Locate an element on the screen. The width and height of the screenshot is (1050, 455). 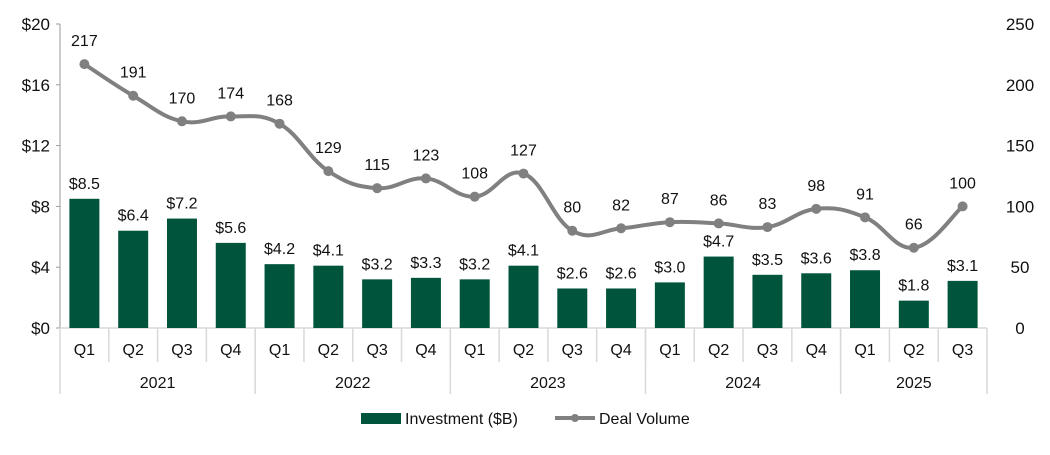
line-data-label: 123 is located at coordinates (426, 155).